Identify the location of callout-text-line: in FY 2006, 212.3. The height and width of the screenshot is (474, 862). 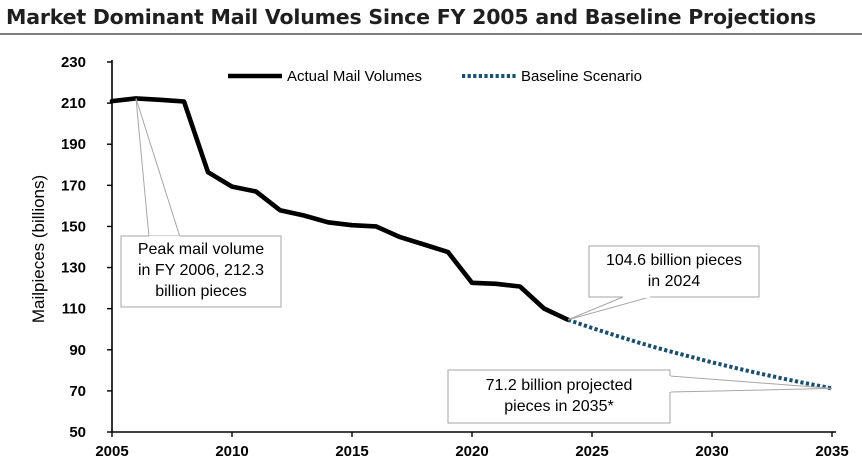
(201, 270).